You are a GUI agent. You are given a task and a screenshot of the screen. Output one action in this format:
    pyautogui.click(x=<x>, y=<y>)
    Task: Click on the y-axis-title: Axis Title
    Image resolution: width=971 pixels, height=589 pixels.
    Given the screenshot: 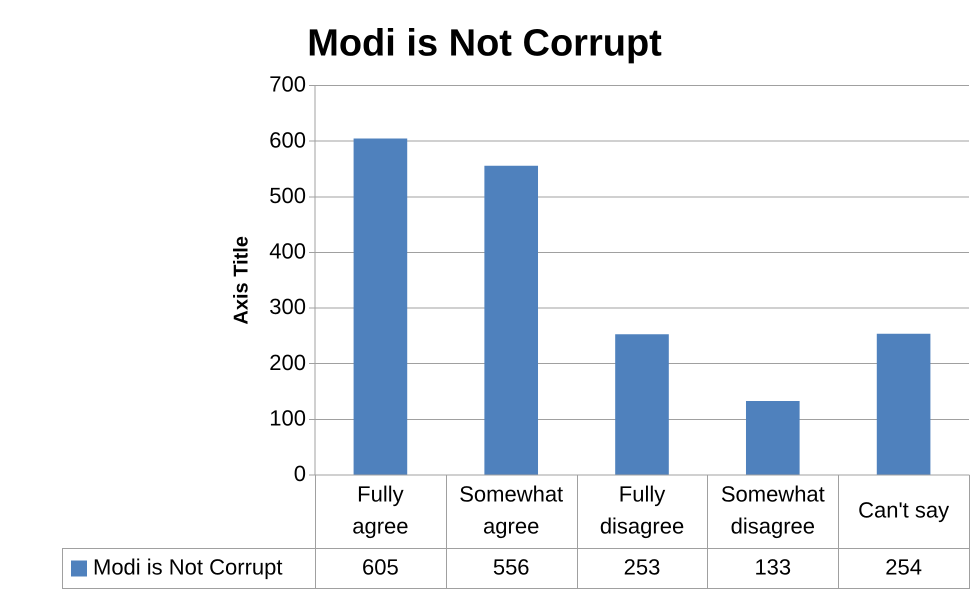 What is the action you would take?
    pyautogui.click(x=241, y=280)
    